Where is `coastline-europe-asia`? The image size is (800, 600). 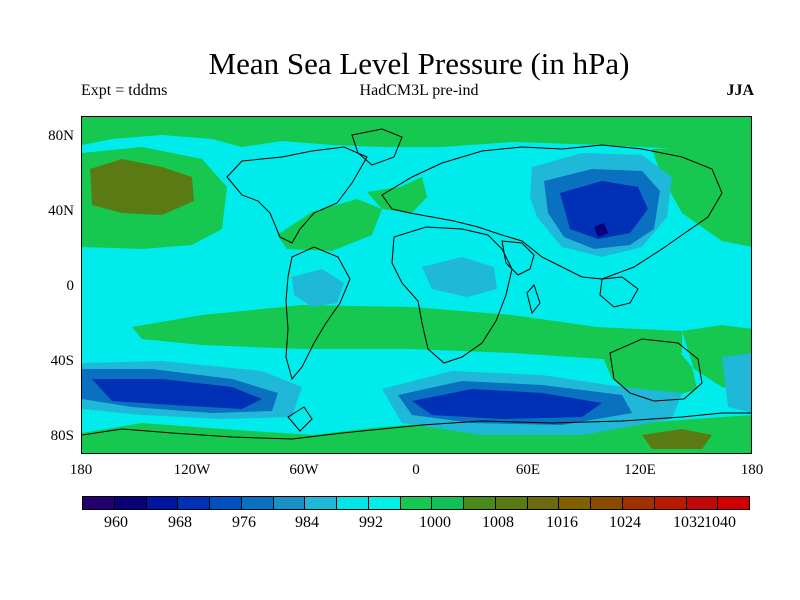
coastline-europe-asia is located at coordinates (552, 212).